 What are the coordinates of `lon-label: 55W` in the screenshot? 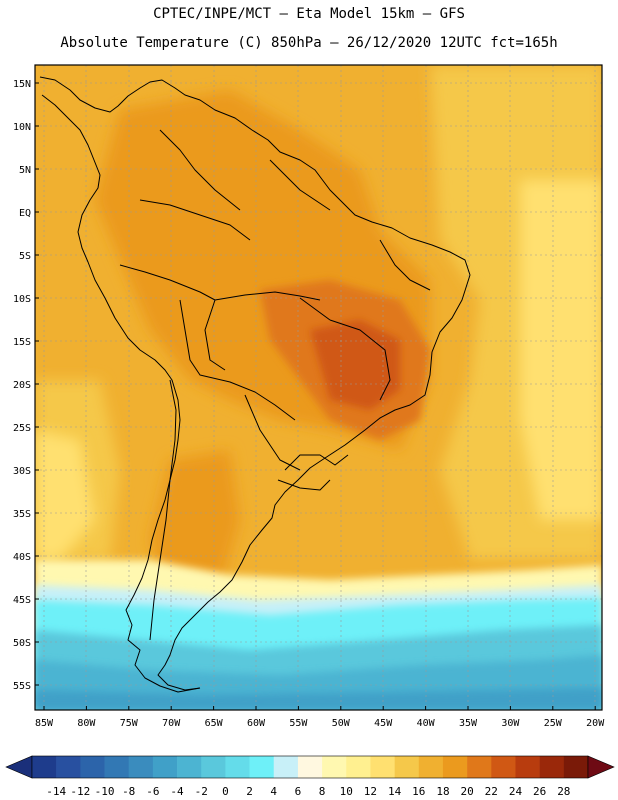 It's located at (298, 723).